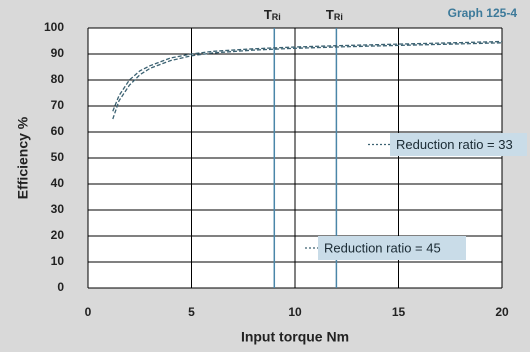 The width and height of the screenshot is (530, 352). What do you see at coordinates (382, 247) in the screenshot?
I see `legend-label: Reduction ratio = 45` at bounding box center [382, 247].